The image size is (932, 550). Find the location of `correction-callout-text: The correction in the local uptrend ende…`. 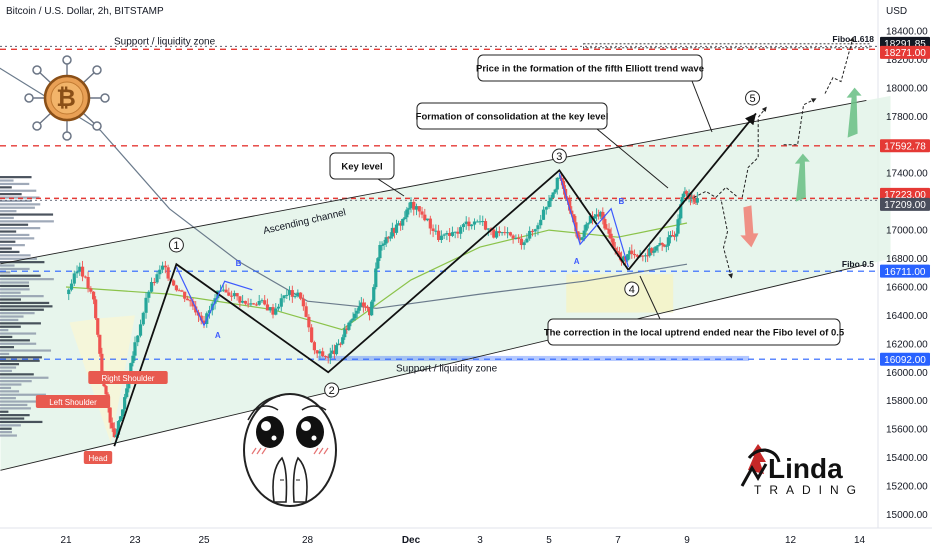

correction-callout-text: The correction in the local uptrend ende… is located at coordinates (694, 333).